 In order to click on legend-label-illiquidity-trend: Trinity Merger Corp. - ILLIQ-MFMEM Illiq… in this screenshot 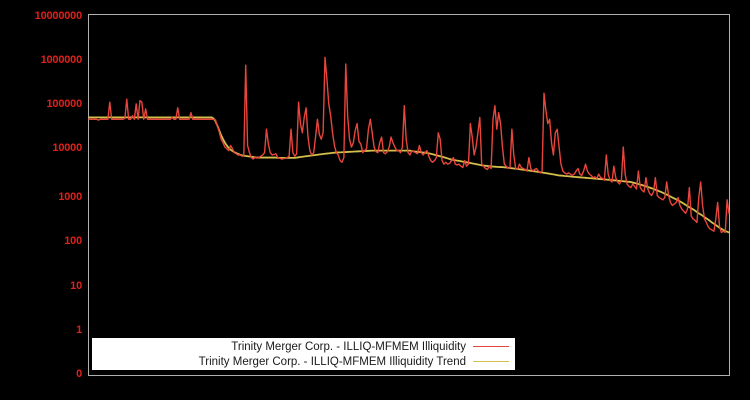, I will do `click(332, 361)`.